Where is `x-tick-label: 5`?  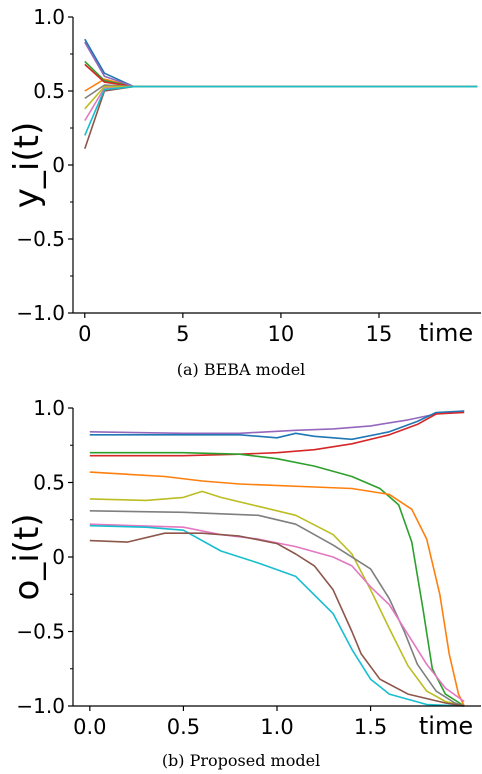
x-tick-label: 5 is located at coordinates (182, 334).